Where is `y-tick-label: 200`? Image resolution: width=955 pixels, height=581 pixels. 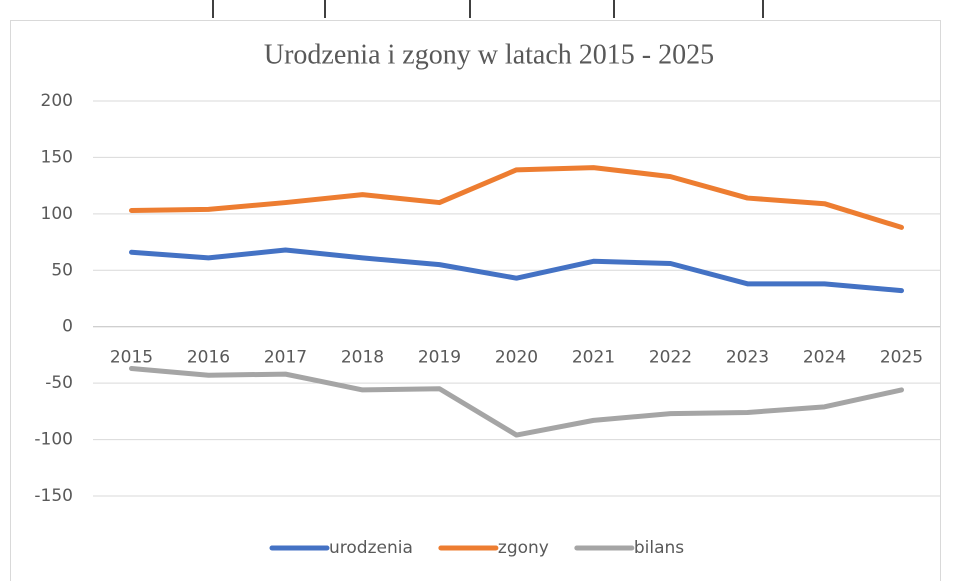 y-tick-label: 200 is located at coordinates (57, 101).